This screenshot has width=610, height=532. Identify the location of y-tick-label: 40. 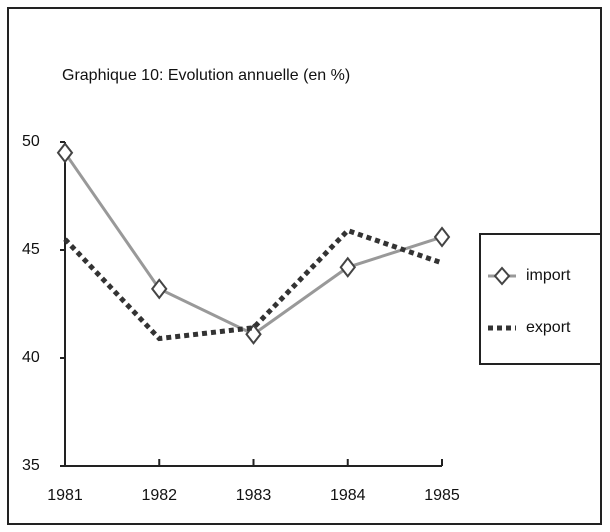
(31, 357).